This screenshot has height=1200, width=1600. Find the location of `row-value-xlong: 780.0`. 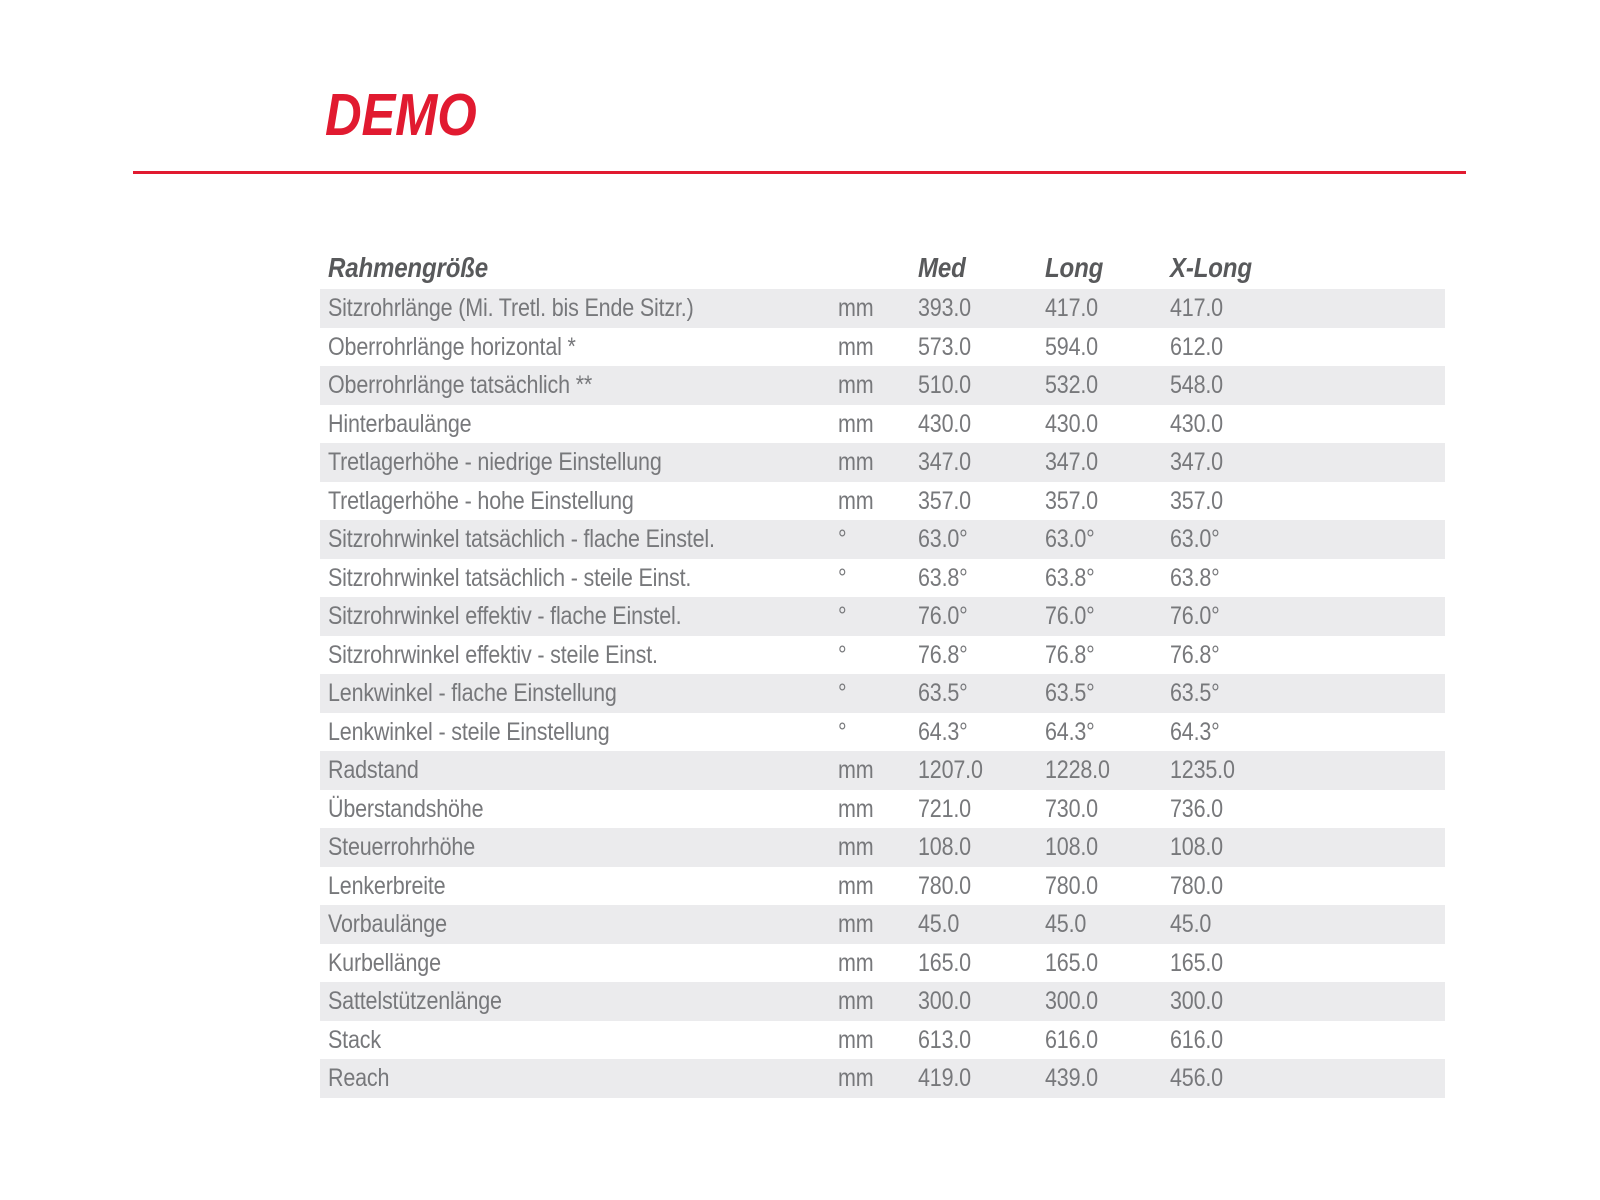

row-value-xlong: 780.0 is located at coordinates (1196, 885).